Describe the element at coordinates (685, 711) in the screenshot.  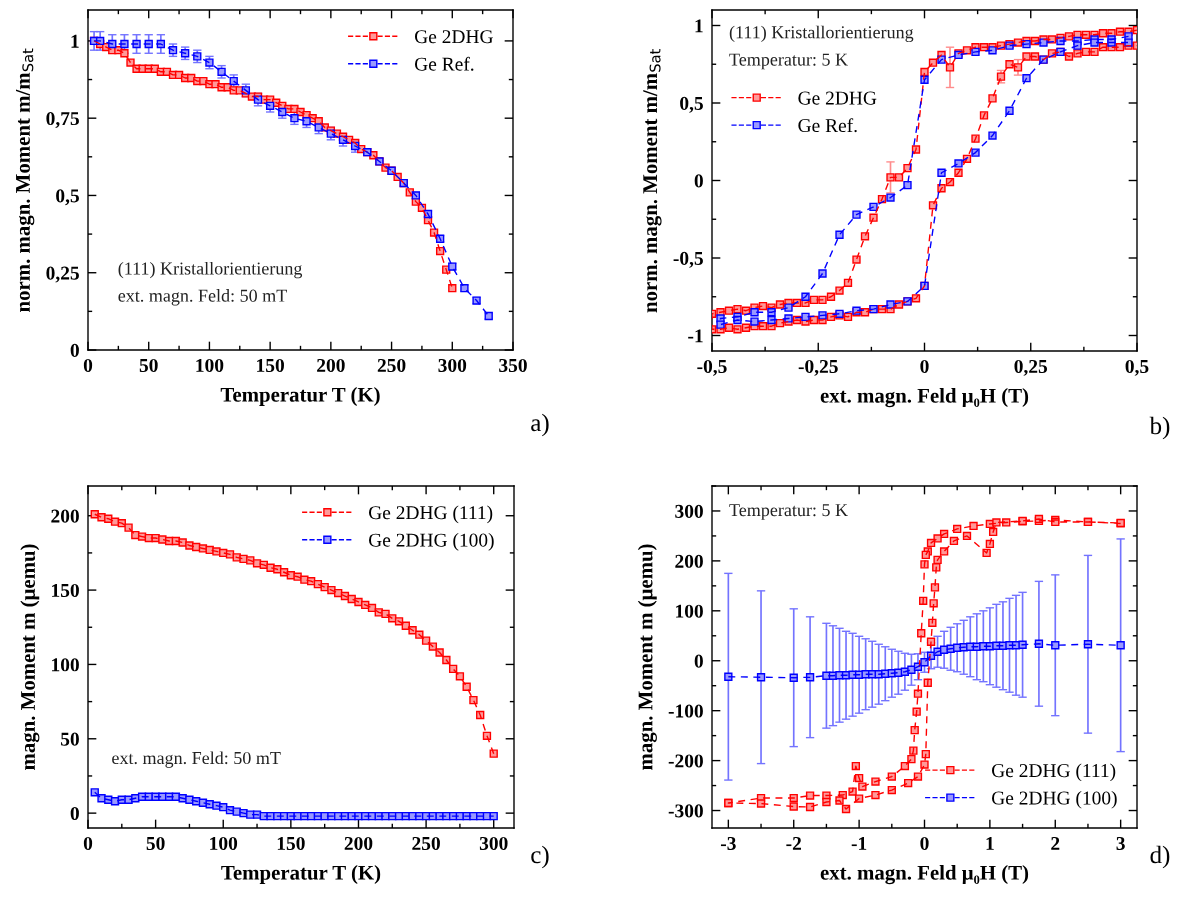
I see `y-tick-label: -100` at that location.